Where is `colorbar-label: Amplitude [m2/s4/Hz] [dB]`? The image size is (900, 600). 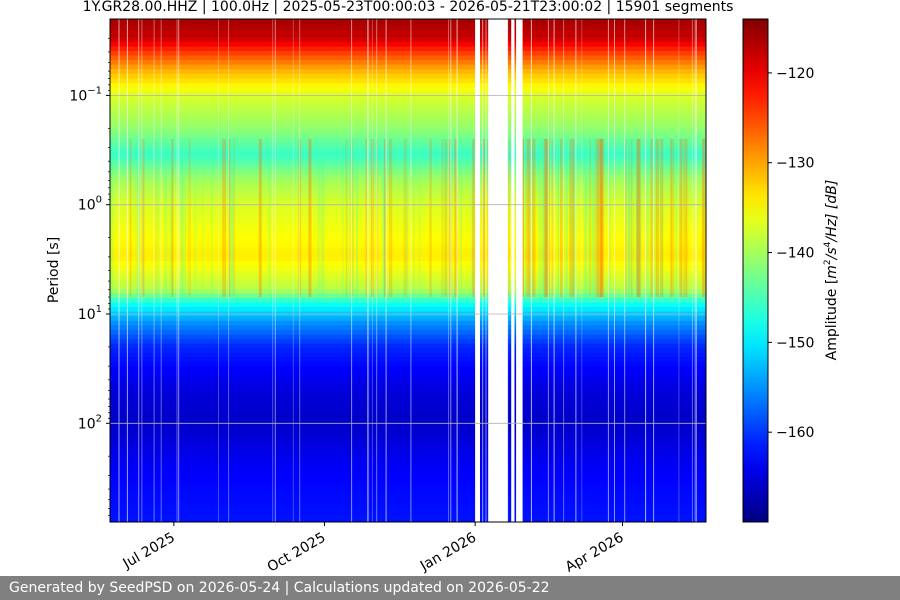 colorbar-label: Amplitude [m2/s4/Hz] [dB] is located at coordinates (831, 270).